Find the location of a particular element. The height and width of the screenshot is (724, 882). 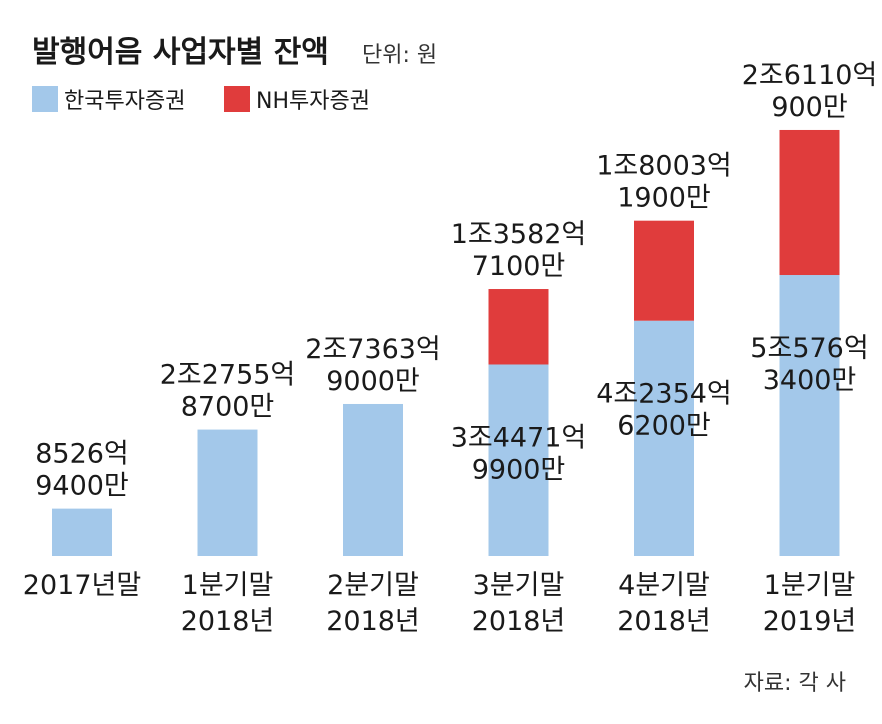

value-label-nh-investment: 1조8003억 is located at coordinates (664, 166).